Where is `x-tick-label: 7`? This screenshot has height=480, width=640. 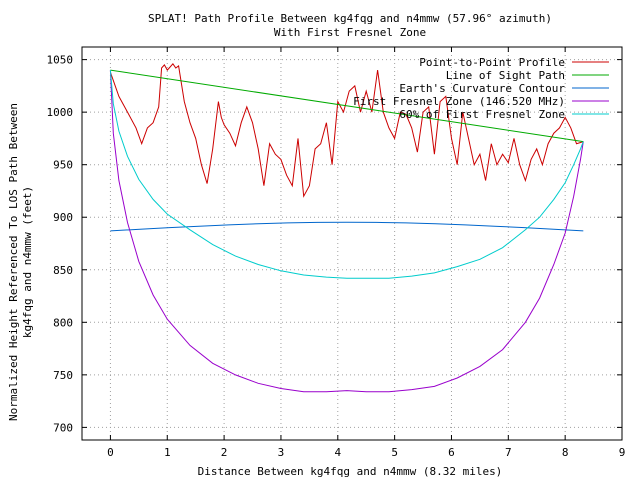
x-tick-label: 7 is located at coordinates (508, 452).